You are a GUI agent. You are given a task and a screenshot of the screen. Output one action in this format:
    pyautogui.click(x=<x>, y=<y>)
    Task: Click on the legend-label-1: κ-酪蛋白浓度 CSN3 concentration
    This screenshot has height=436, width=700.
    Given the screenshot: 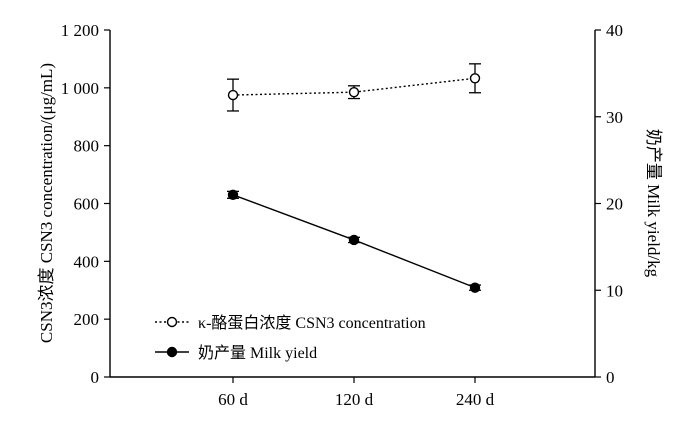 What is the action you would take?
    pyautogui.click(x=312, y=323)
    